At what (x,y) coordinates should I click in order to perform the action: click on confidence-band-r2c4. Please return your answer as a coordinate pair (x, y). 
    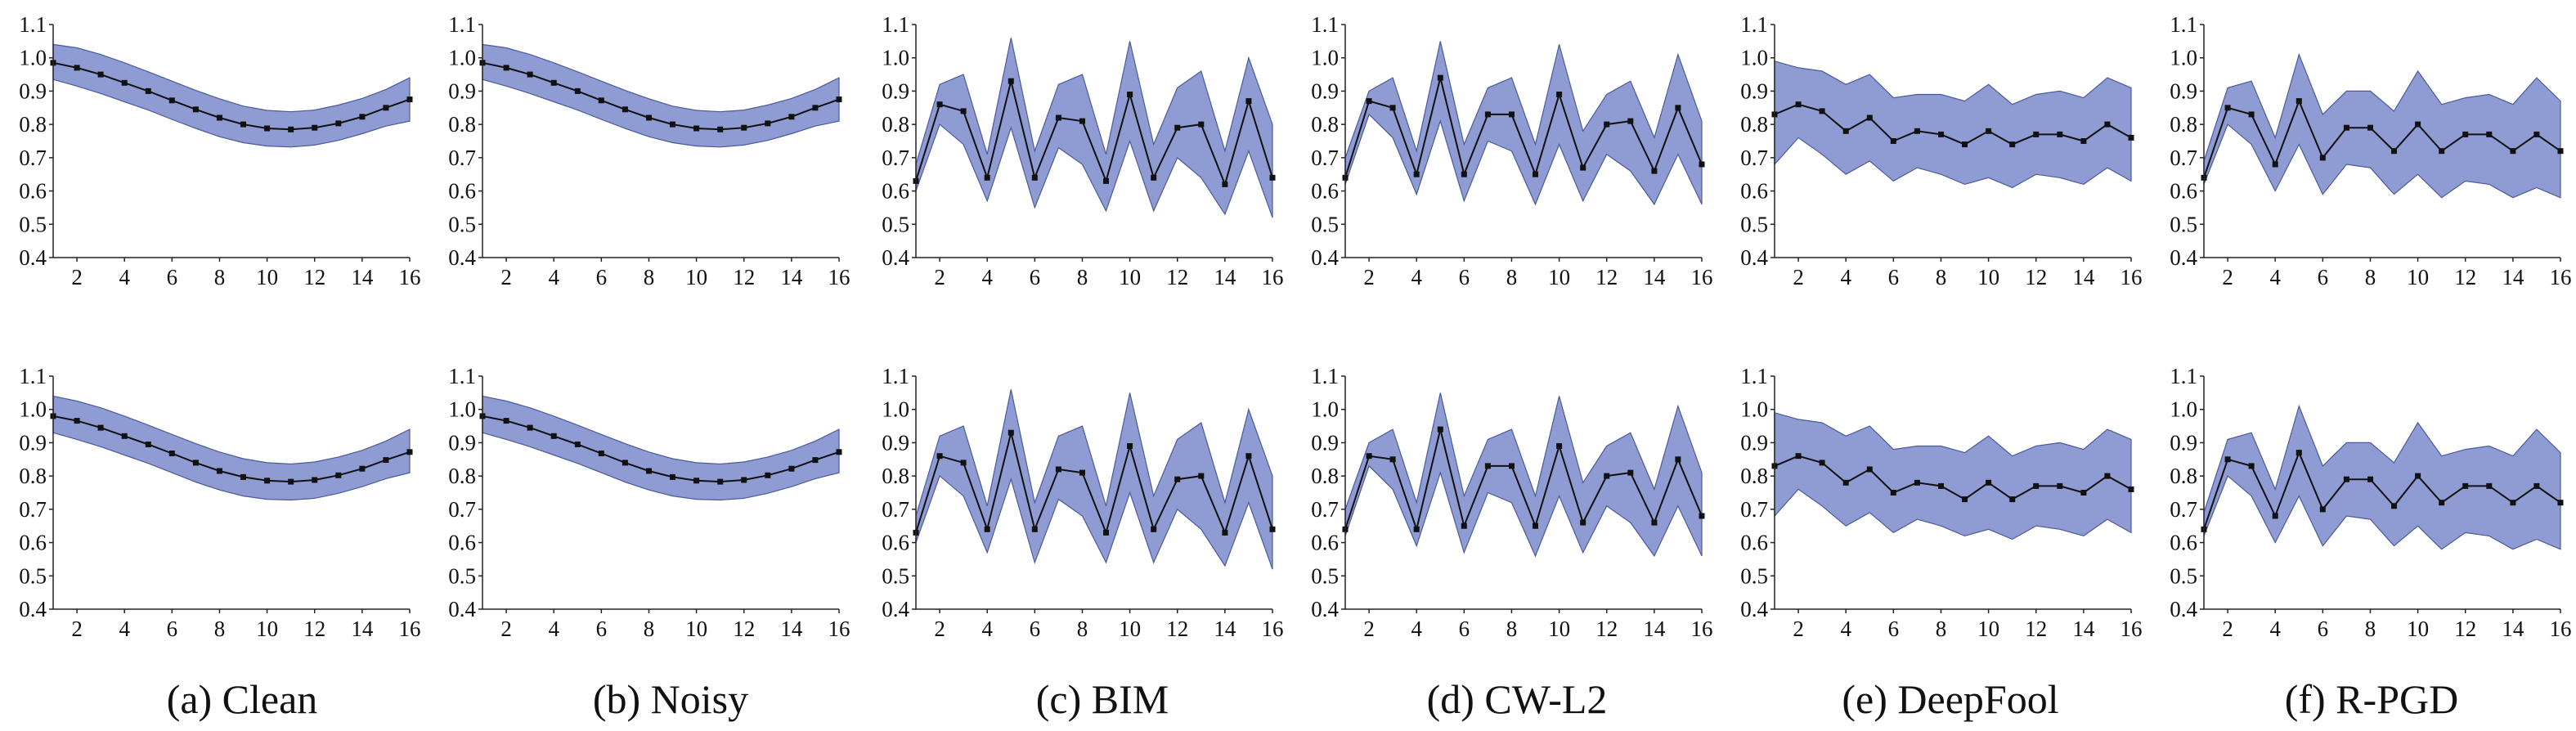
    Looking at the image, I should click on (1523, 475).